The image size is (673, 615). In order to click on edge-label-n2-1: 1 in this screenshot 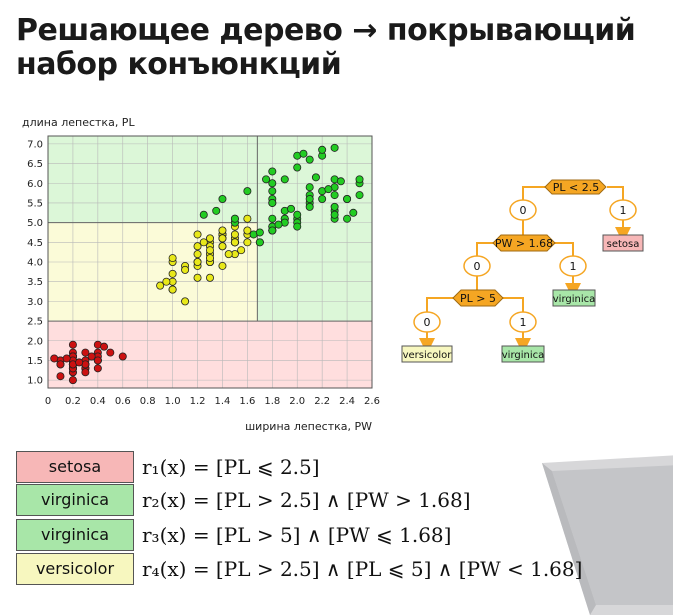, I will do `click(573, 266)`.